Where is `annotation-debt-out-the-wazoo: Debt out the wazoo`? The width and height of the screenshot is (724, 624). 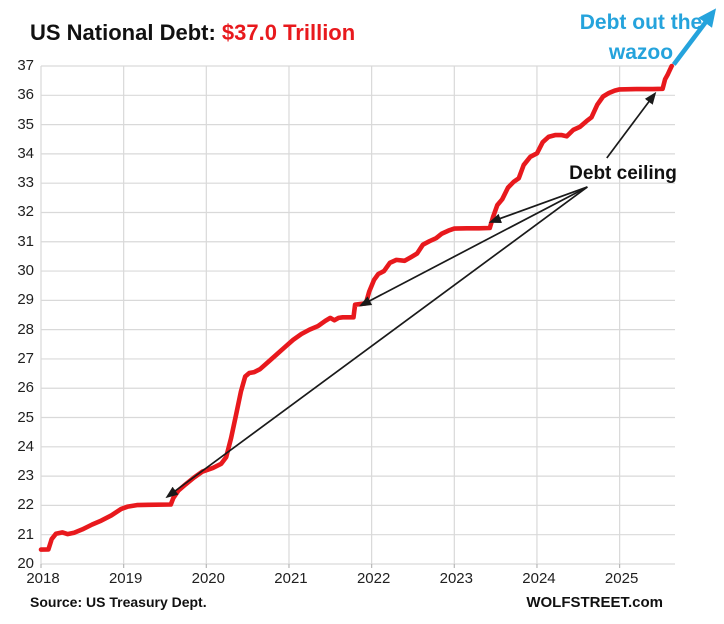
annotation-debt-out-the-wazoo: Debt out the wazoo is located at coordinates (641, 38).